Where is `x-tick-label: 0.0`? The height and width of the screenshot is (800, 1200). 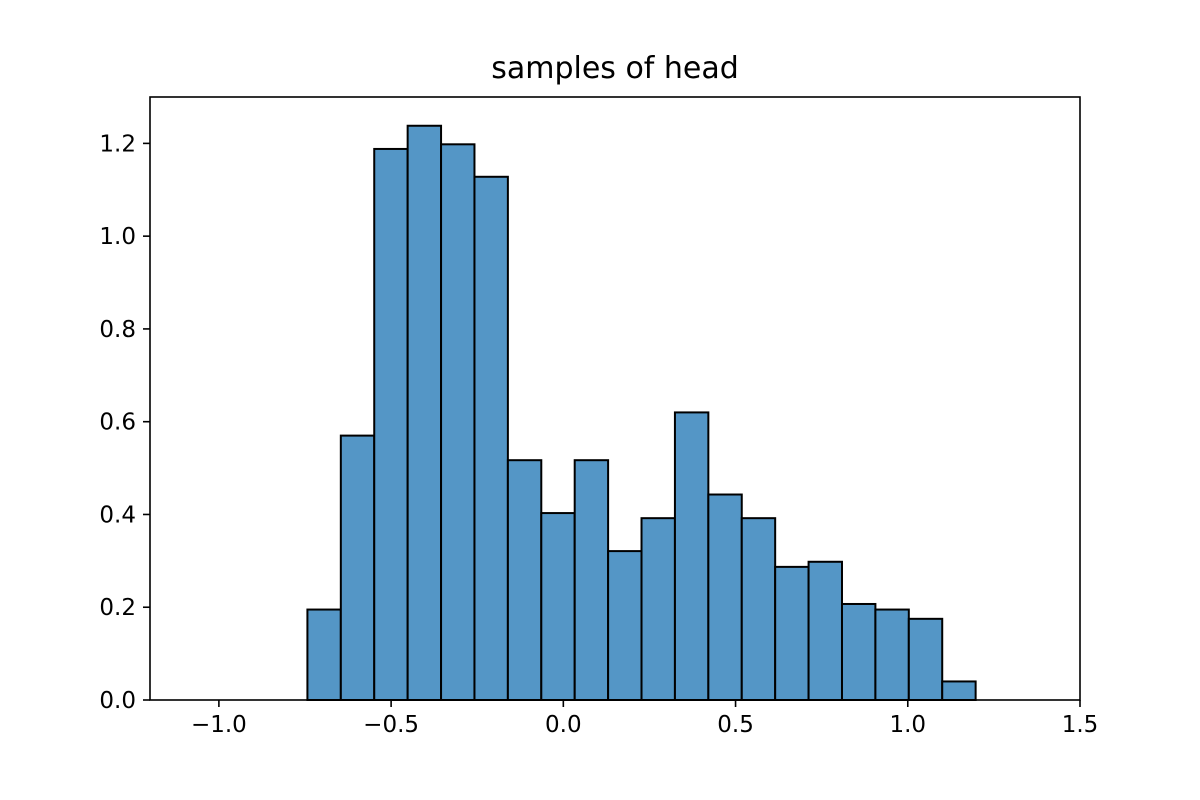 x-tick-label: 0.0 is located at coordinates (563, 725).